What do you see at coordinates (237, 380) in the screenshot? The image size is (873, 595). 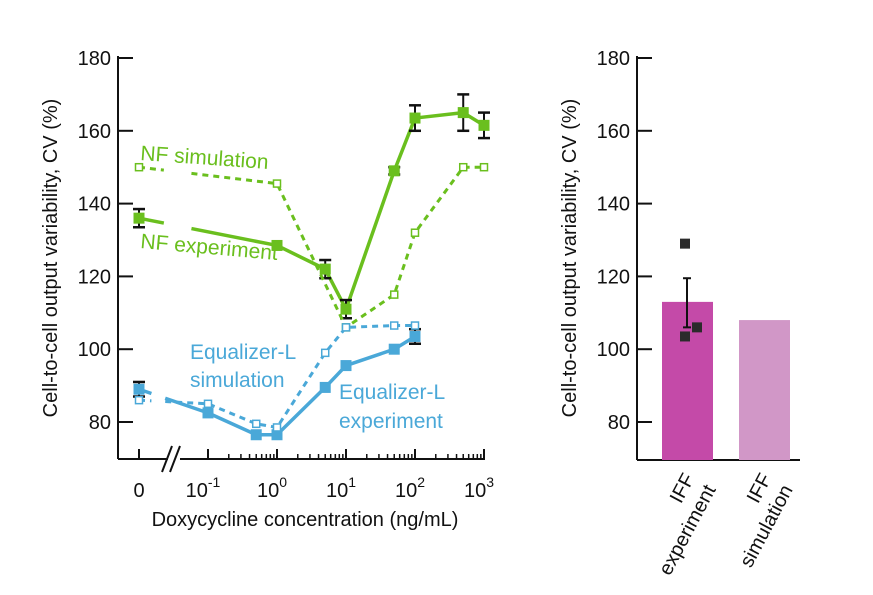 I see `annotation-eq-simulation: simulation` at bounding box center [237, 380].